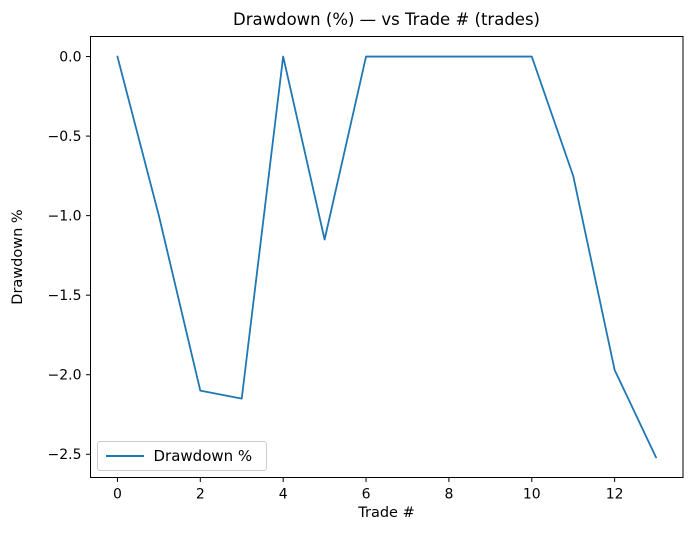 This screenshot has width=695, height=546. What do you see at coordinates (65, 137) in the screenshot?
I see `y-tick-label: −0.5` at bounding box center [65, 137].